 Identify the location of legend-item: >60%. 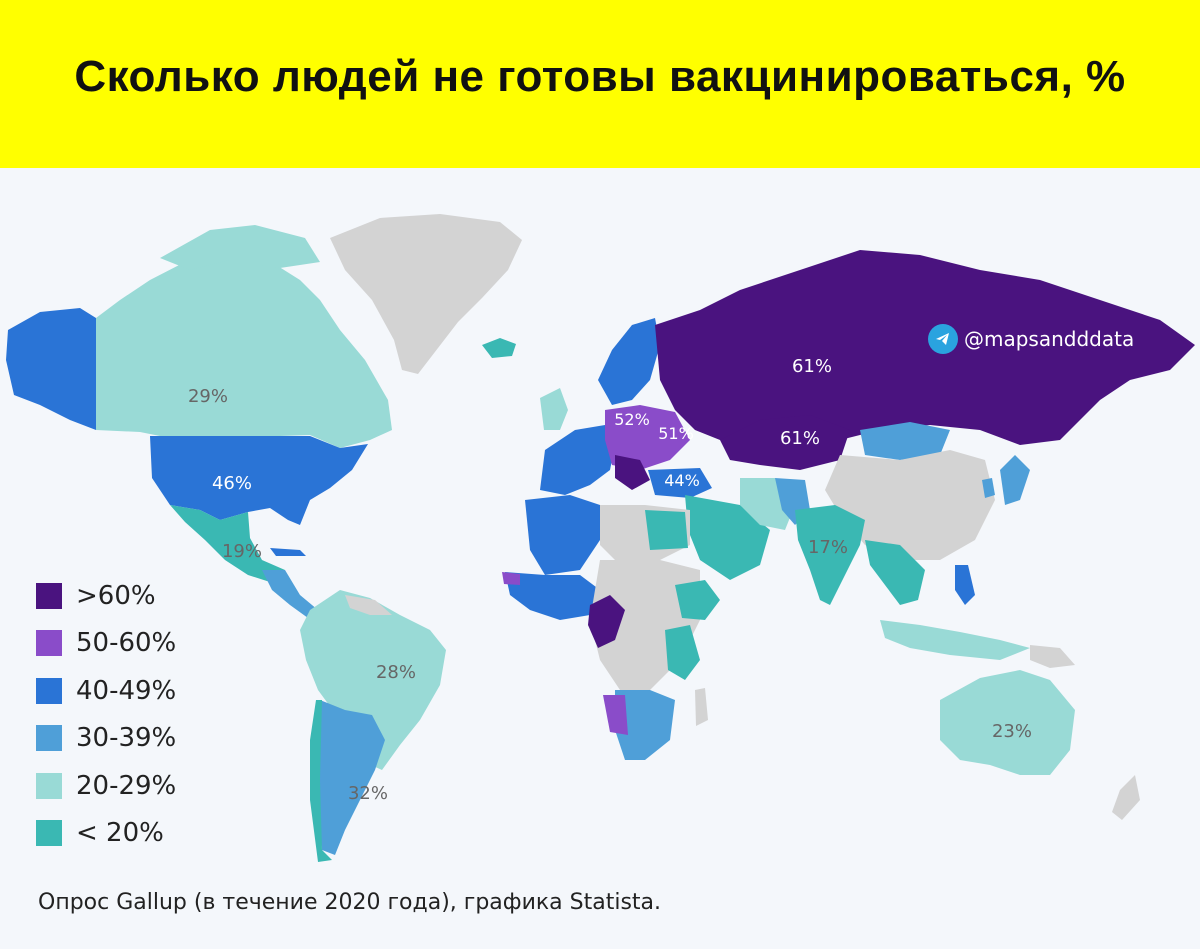
(106, 596).